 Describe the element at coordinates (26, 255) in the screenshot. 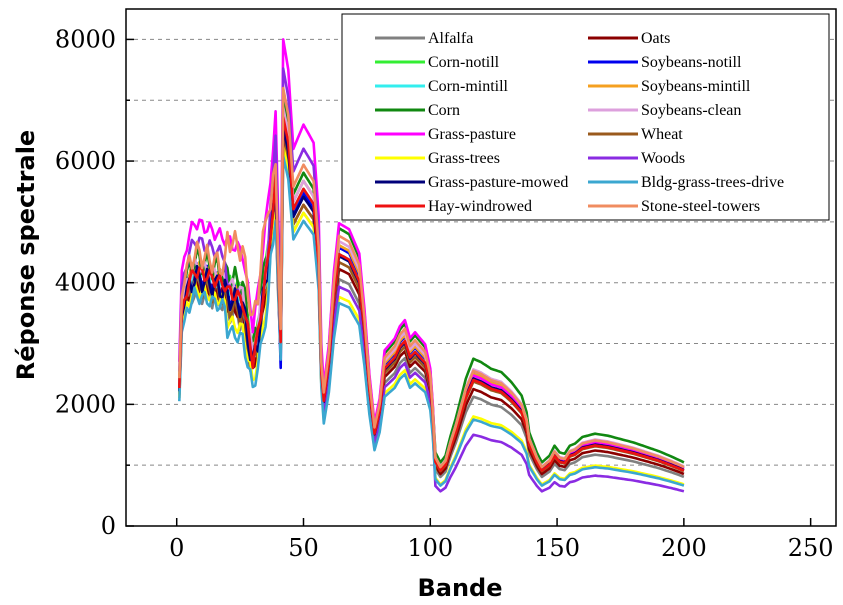

I see `y-axis-title: Réponse spectrale` at that location.